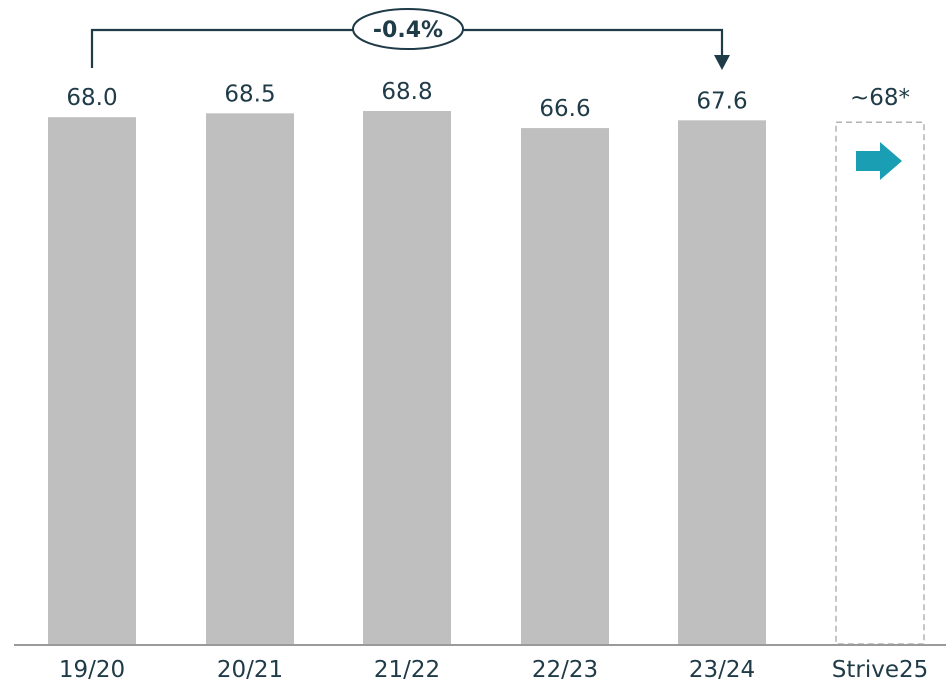 The image size is (946, 691). I want to click on change-badge-label: -0.4%, so click(408, 30).